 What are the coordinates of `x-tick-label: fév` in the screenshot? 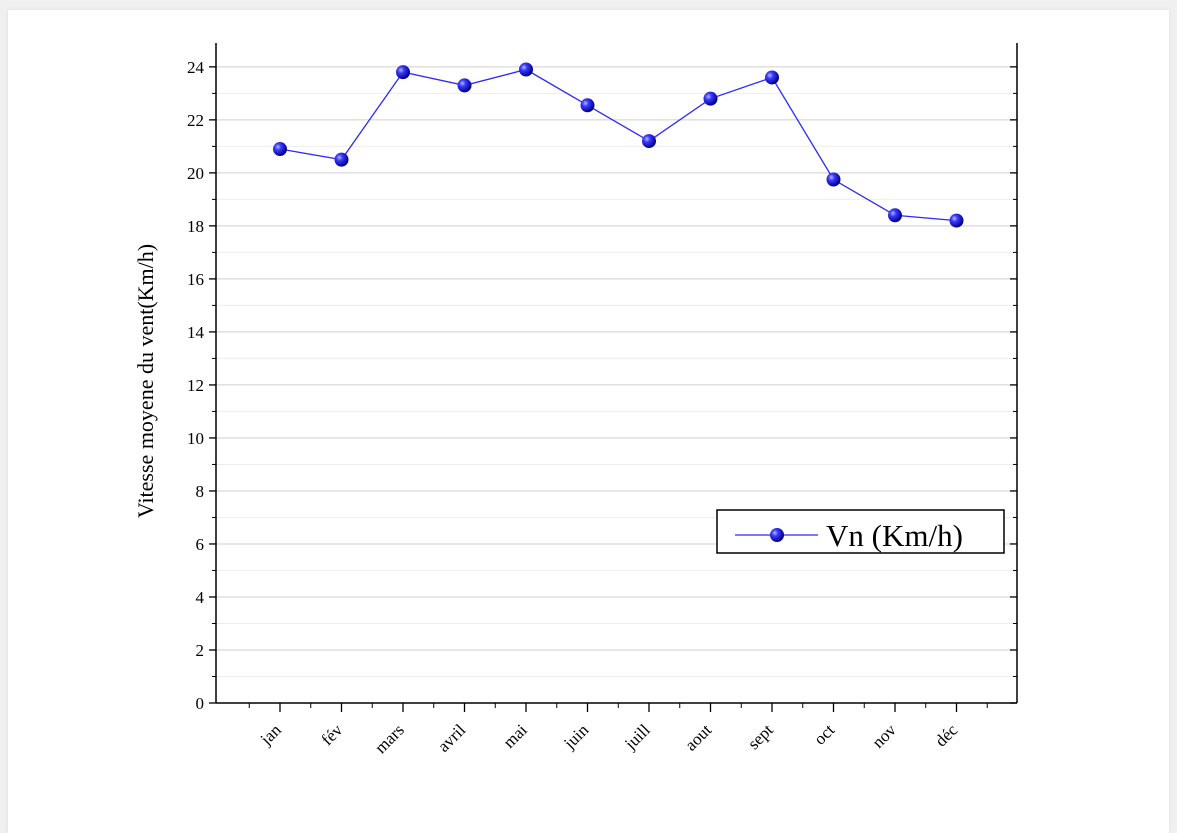 It's located at (332, 734).